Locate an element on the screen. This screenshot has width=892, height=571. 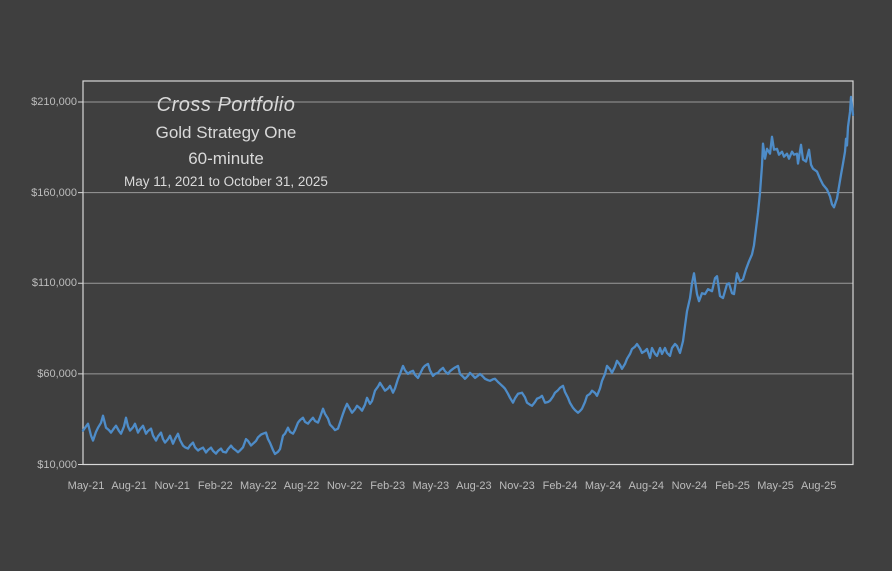
x-axis-tick-label: May-25 is located at coordinates (775, 486).